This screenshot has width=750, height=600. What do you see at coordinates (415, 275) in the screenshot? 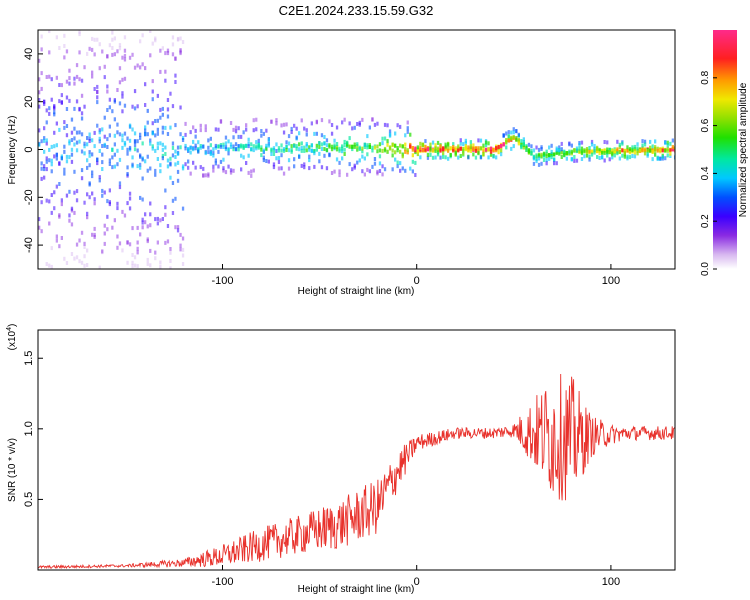
I see `heatmap-x-ticks: -100 0 100` at bounding box center [415, 275].